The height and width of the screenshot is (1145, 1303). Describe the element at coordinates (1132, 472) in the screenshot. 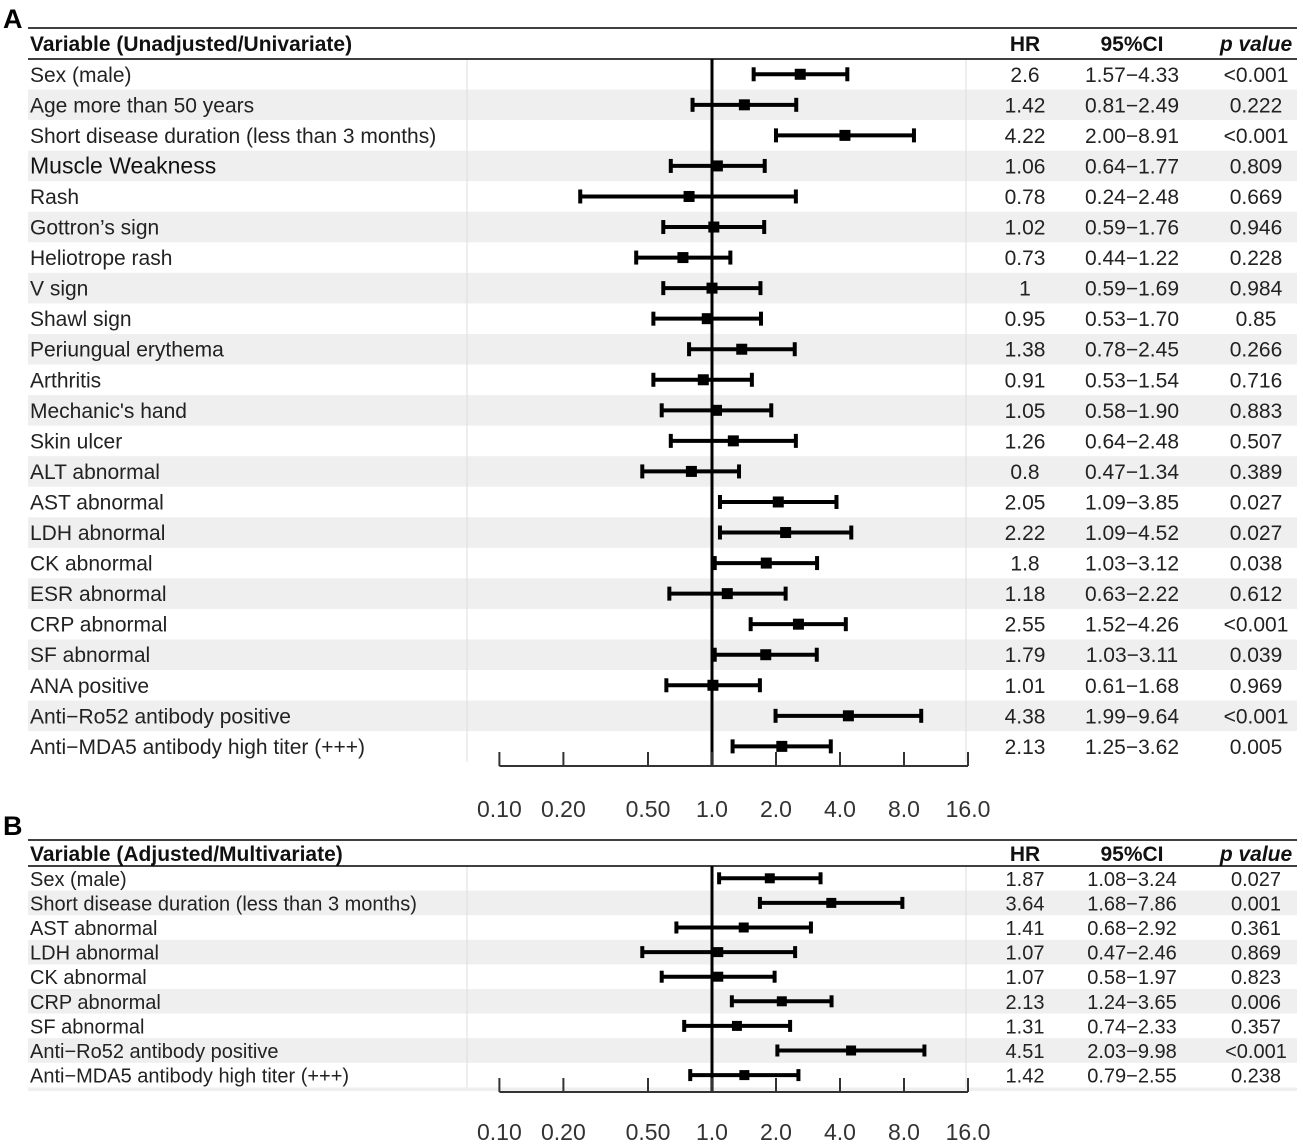

I see `row-ci-value: 0.47−1.34` at that location.